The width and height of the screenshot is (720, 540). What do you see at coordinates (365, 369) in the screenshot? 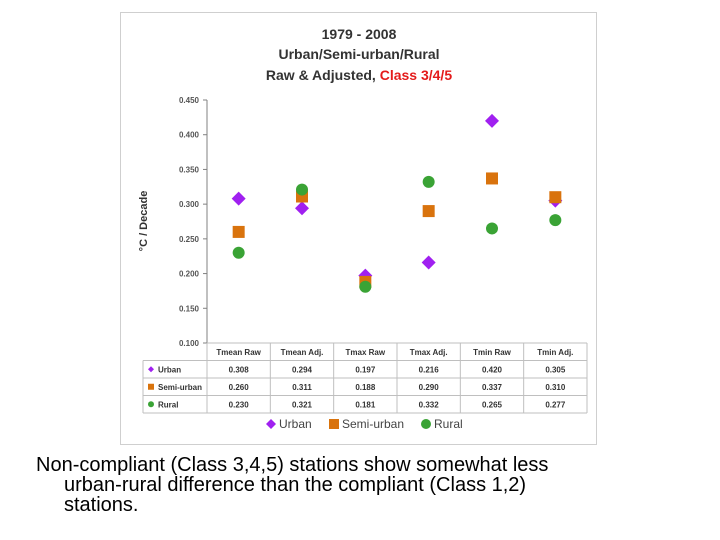
I see `data-label: 0.197` at bounding box center [365, 369].